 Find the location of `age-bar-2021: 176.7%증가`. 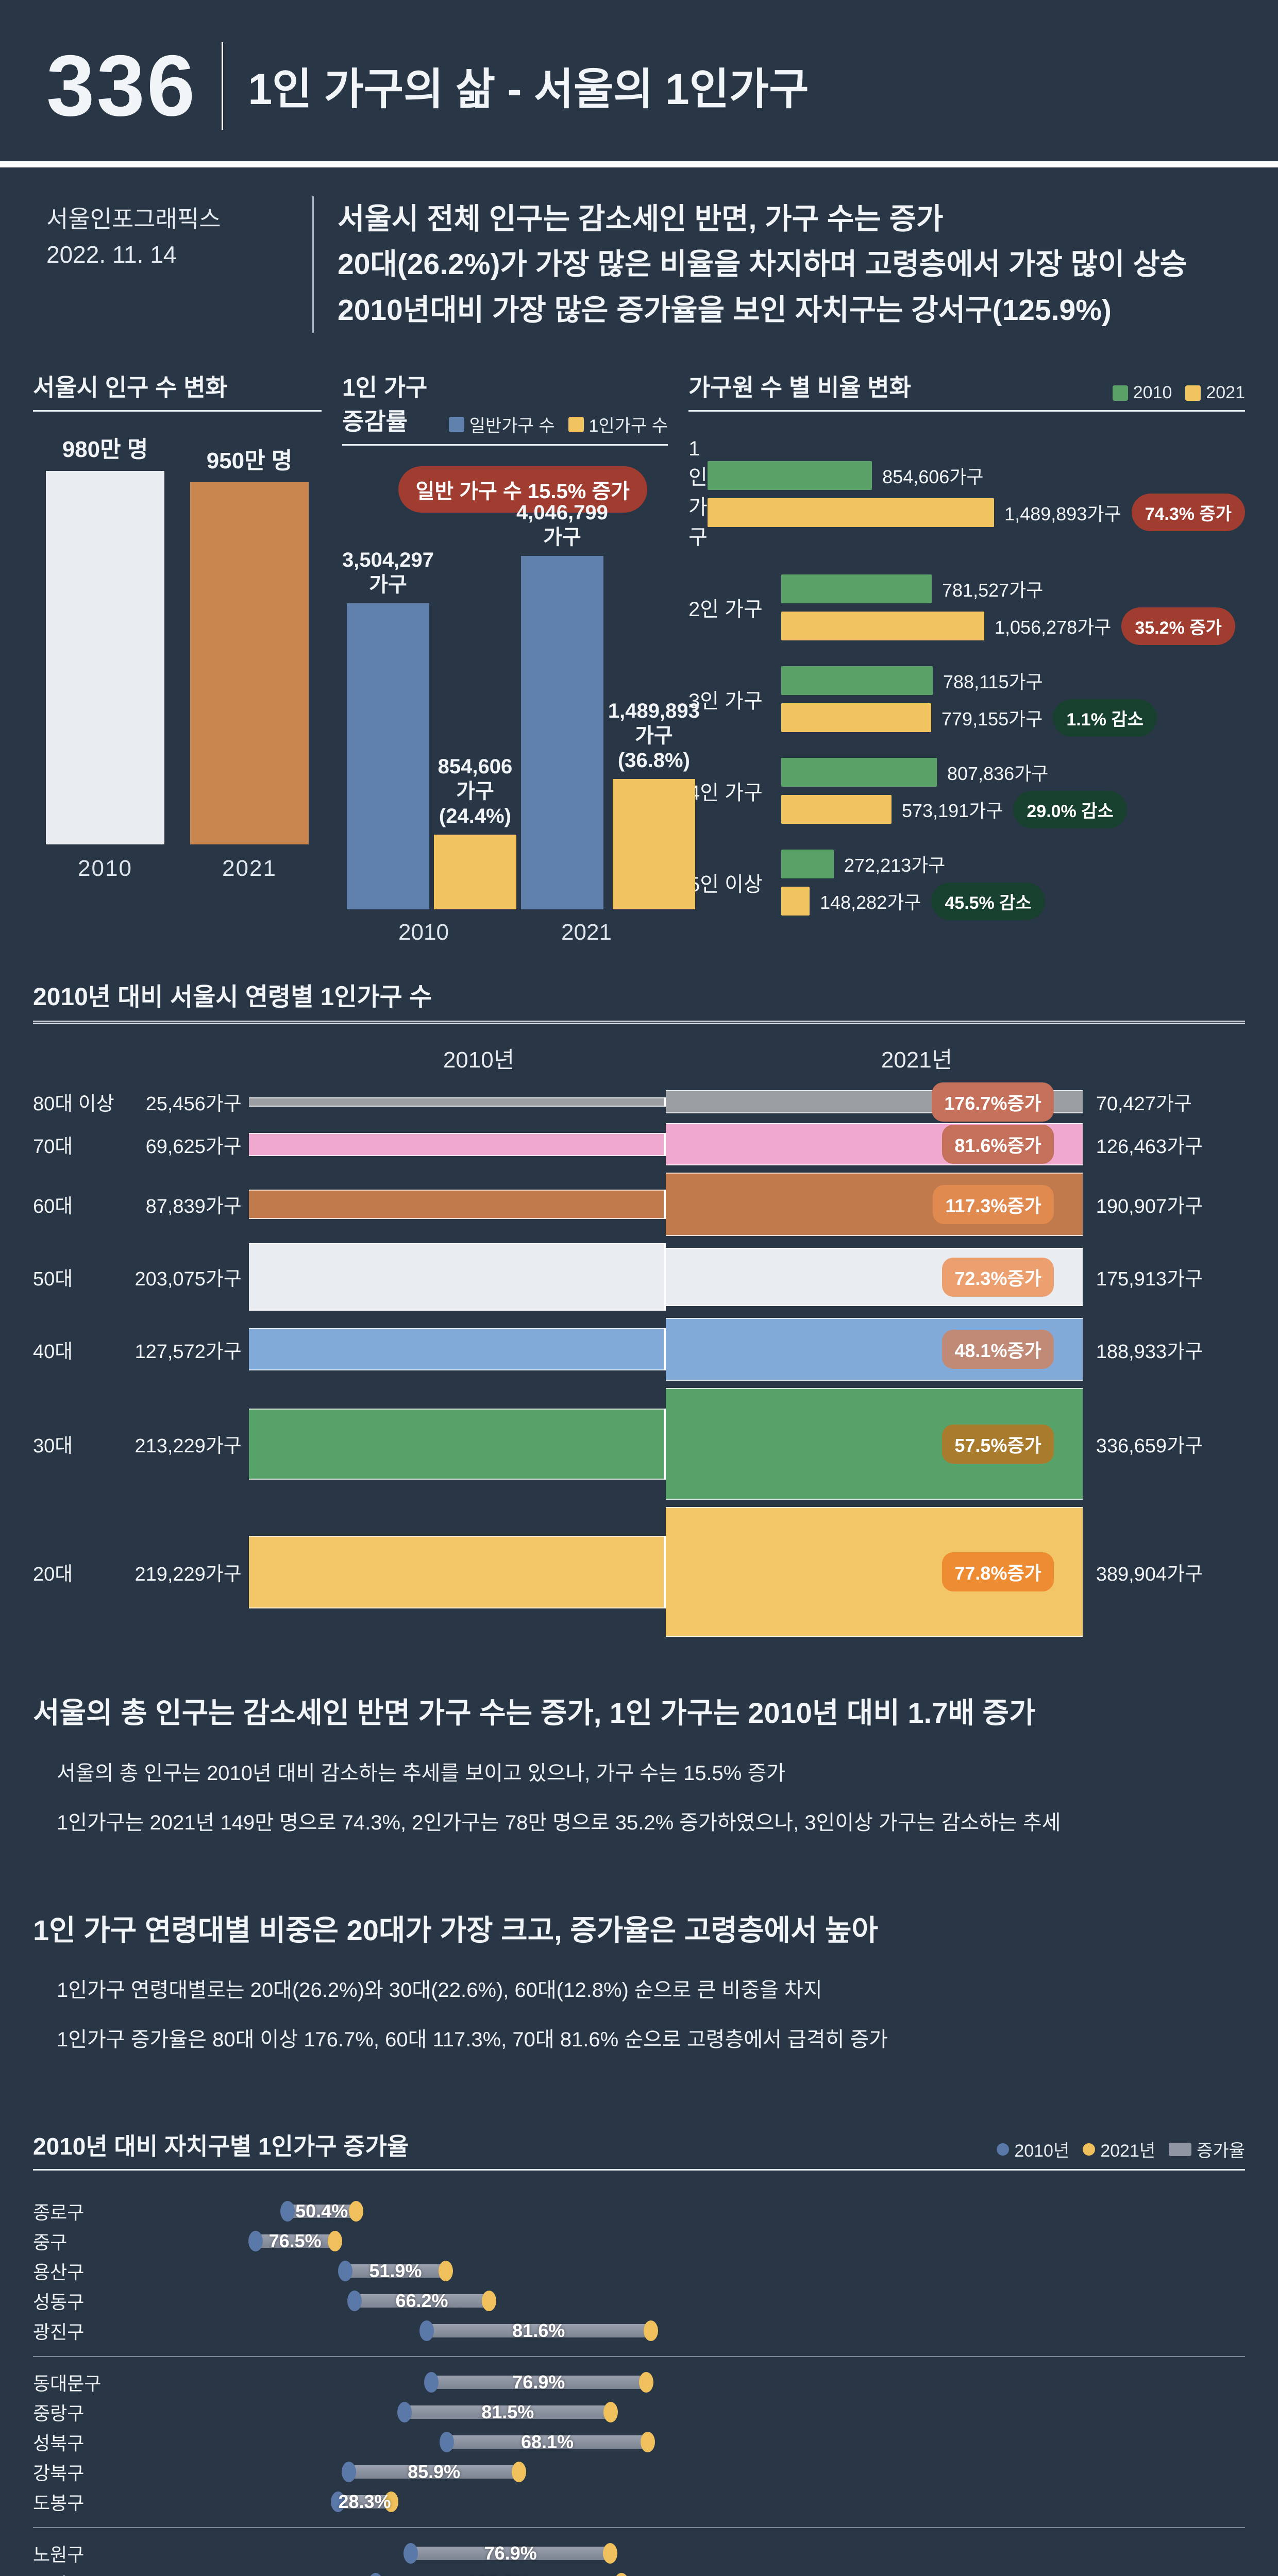

age-bar-2021: 176.7%증가 is located at coordinates (874, 1102).